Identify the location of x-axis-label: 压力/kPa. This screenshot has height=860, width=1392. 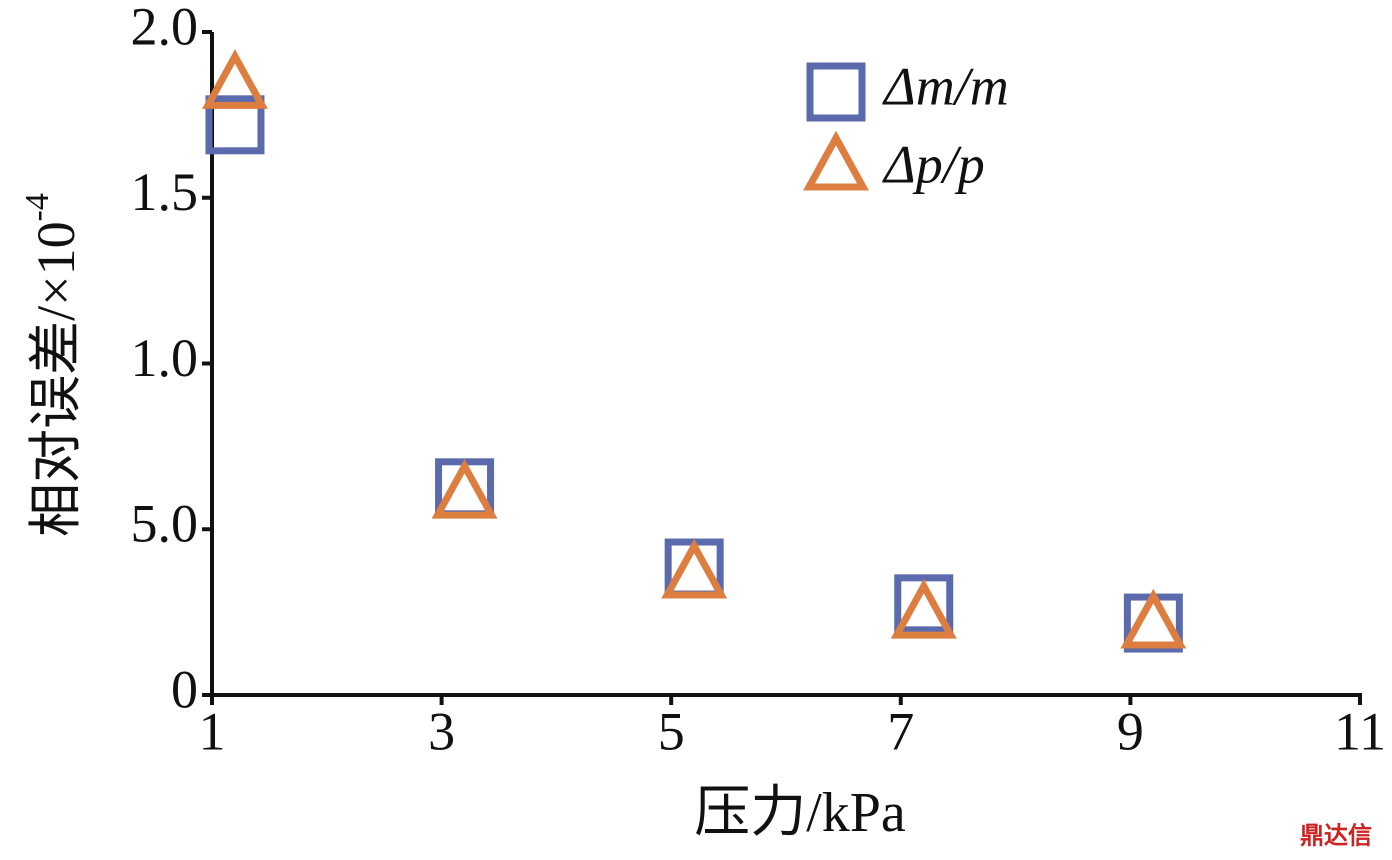
(800, 813).